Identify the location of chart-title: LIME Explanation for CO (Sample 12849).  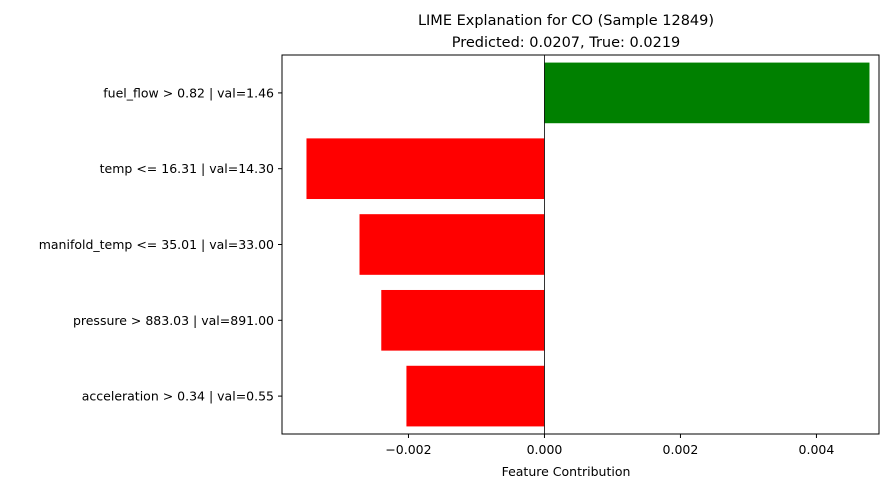
(566, 21).